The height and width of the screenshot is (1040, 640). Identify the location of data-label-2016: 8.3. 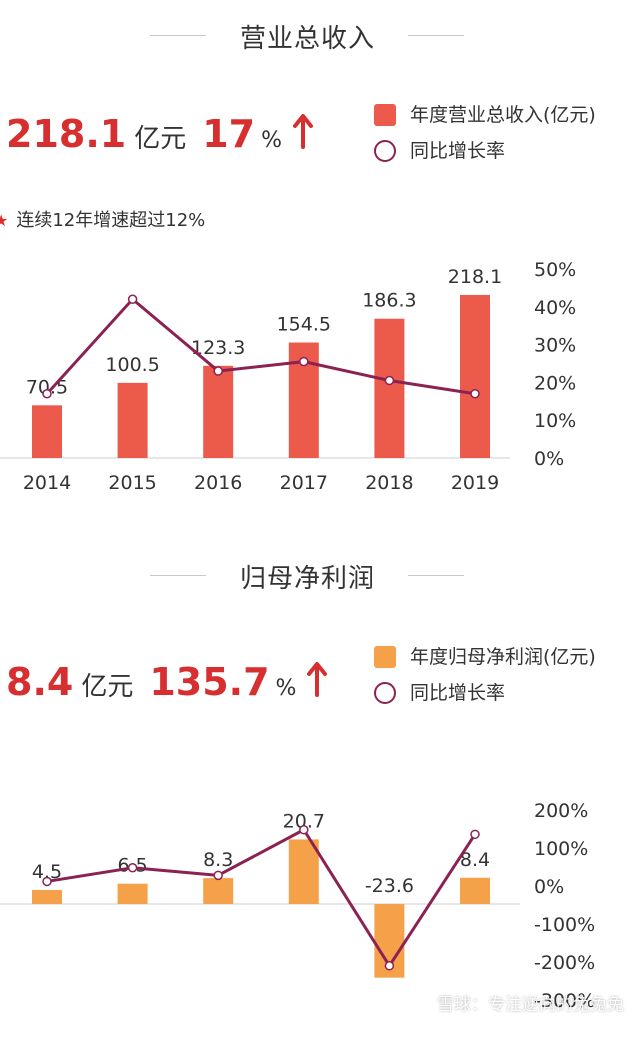
(218, 860).